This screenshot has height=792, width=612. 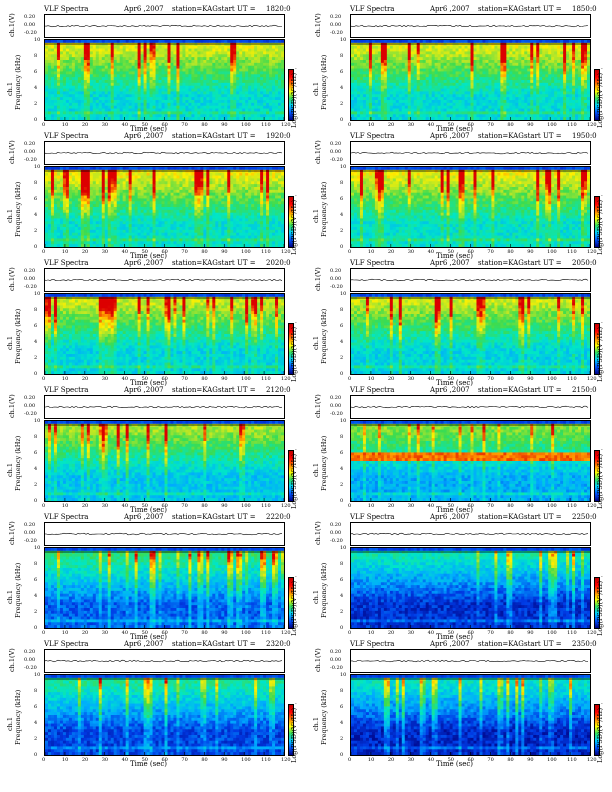 What do you see at coordinates (105, 125) in the screenshot?
I see `spec-xtick: 30` at bounding box center [105, 125].